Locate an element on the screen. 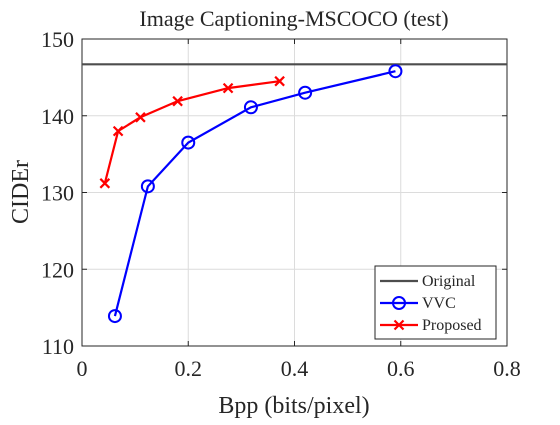 This screenshot has height=425, width=560. legend-marker-vvc is located at coordinates (399, 303).